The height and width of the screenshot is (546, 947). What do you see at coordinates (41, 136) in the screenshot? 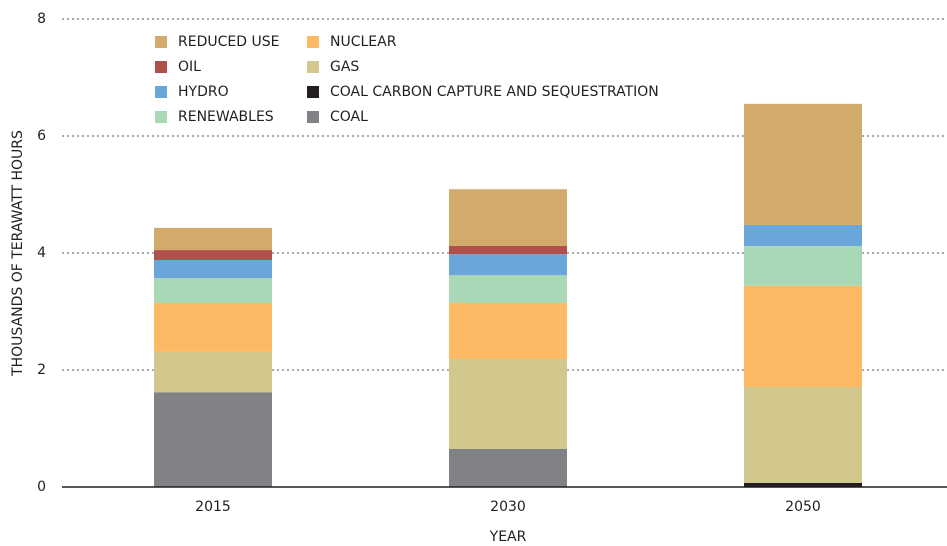
I see `y-tick-label: 6` at bounding box center [41, 136].